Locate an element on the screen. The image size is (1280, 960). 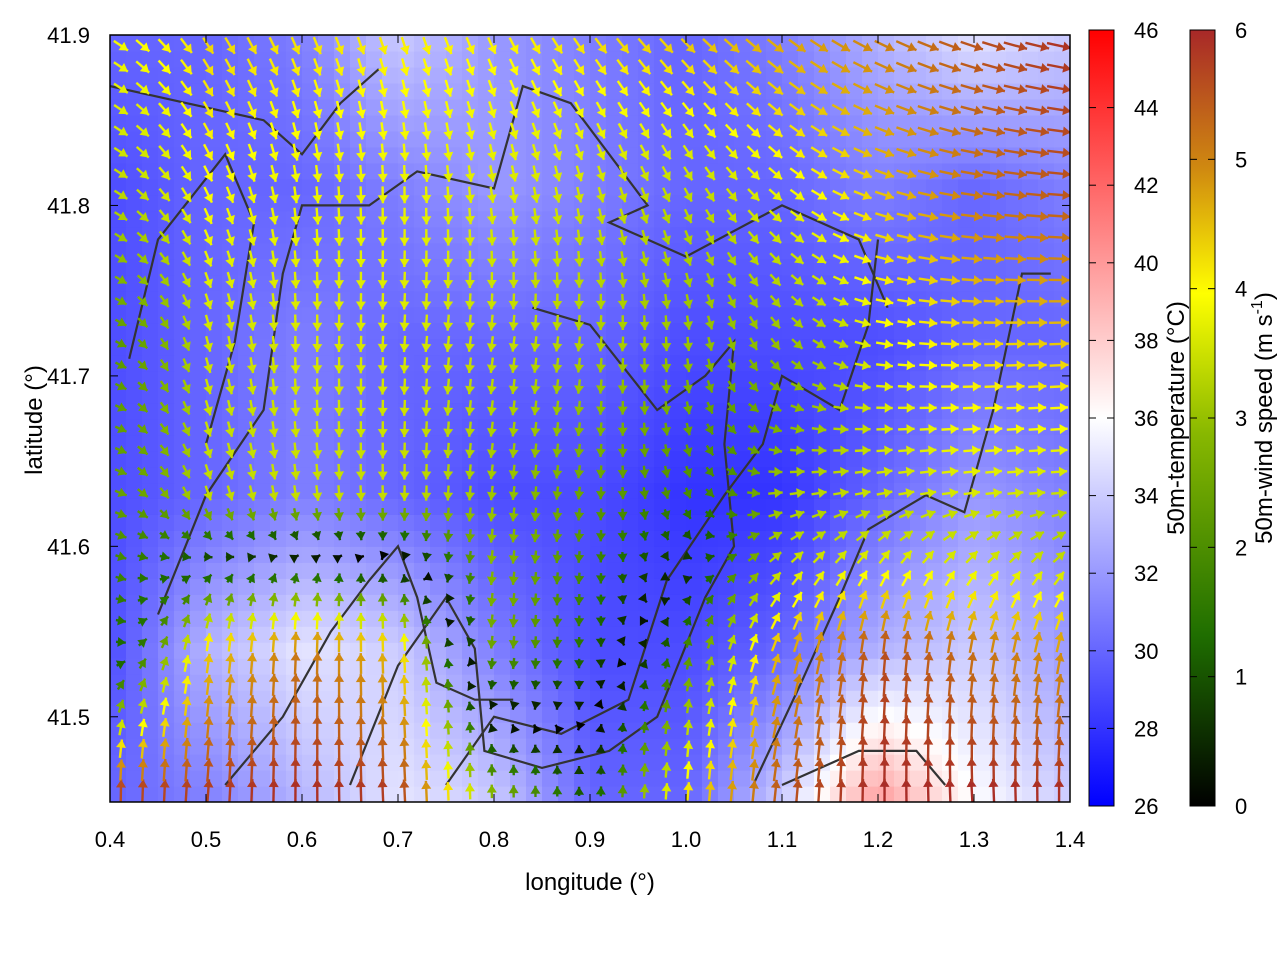
colorbar-tick-label: 1 is located at coordinates (1241, 677).